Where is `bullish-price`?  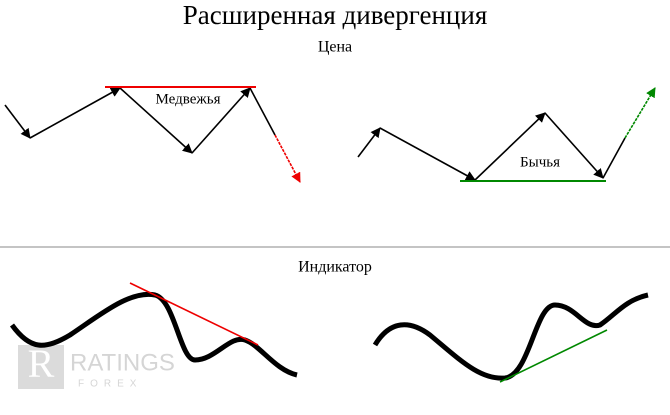 bullish-price is located at coordinates (506, 134).